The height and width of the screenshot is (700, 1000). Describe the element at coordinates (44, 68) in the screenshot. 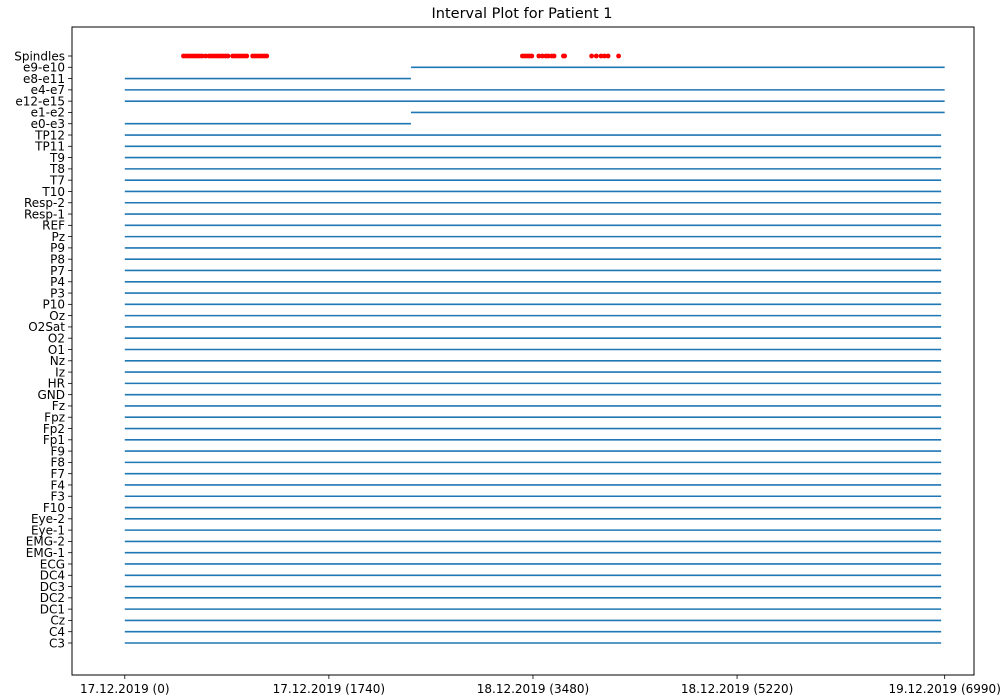

I see `y-tick-label: e9-e10` at that location.